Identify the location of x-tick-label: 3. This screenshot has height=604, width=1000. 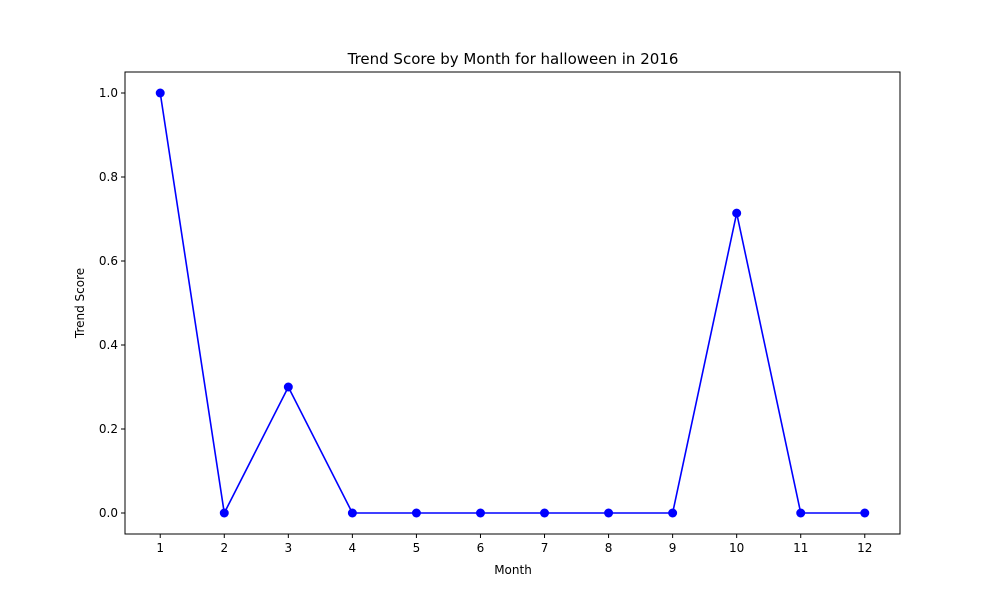
(289, 548).